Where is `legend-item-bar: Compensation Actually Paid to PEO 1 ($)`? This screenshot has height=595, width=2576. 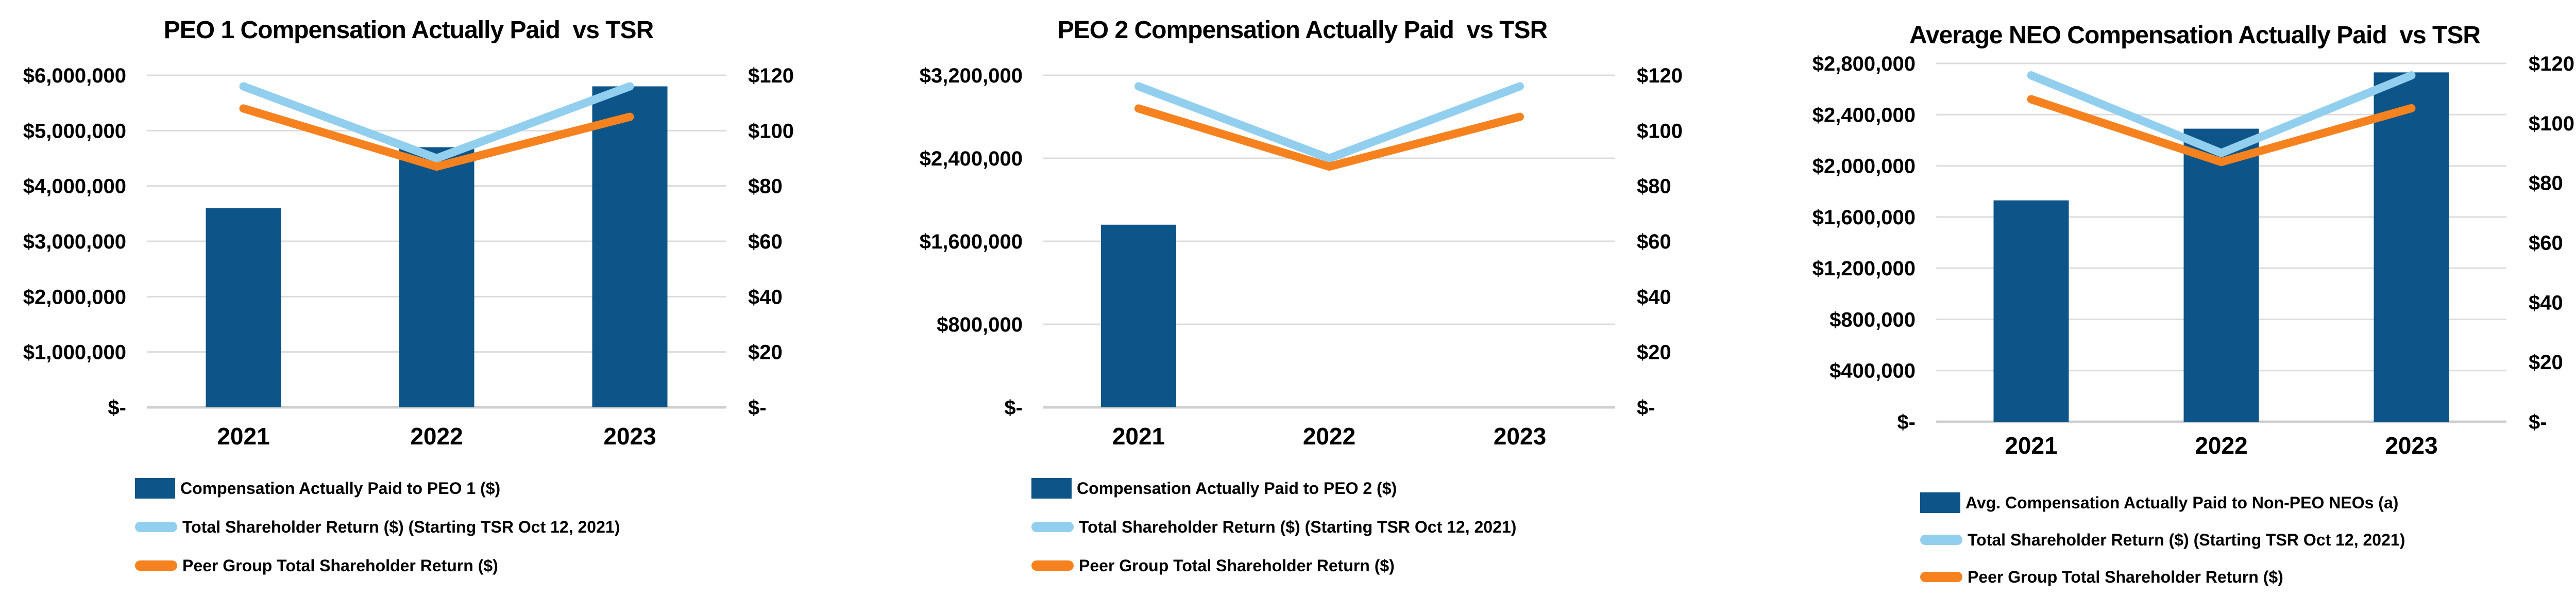
legend-item-bar: Compensation Actually Paid to PEO 1 ($) is located at coordinates (377, 488).